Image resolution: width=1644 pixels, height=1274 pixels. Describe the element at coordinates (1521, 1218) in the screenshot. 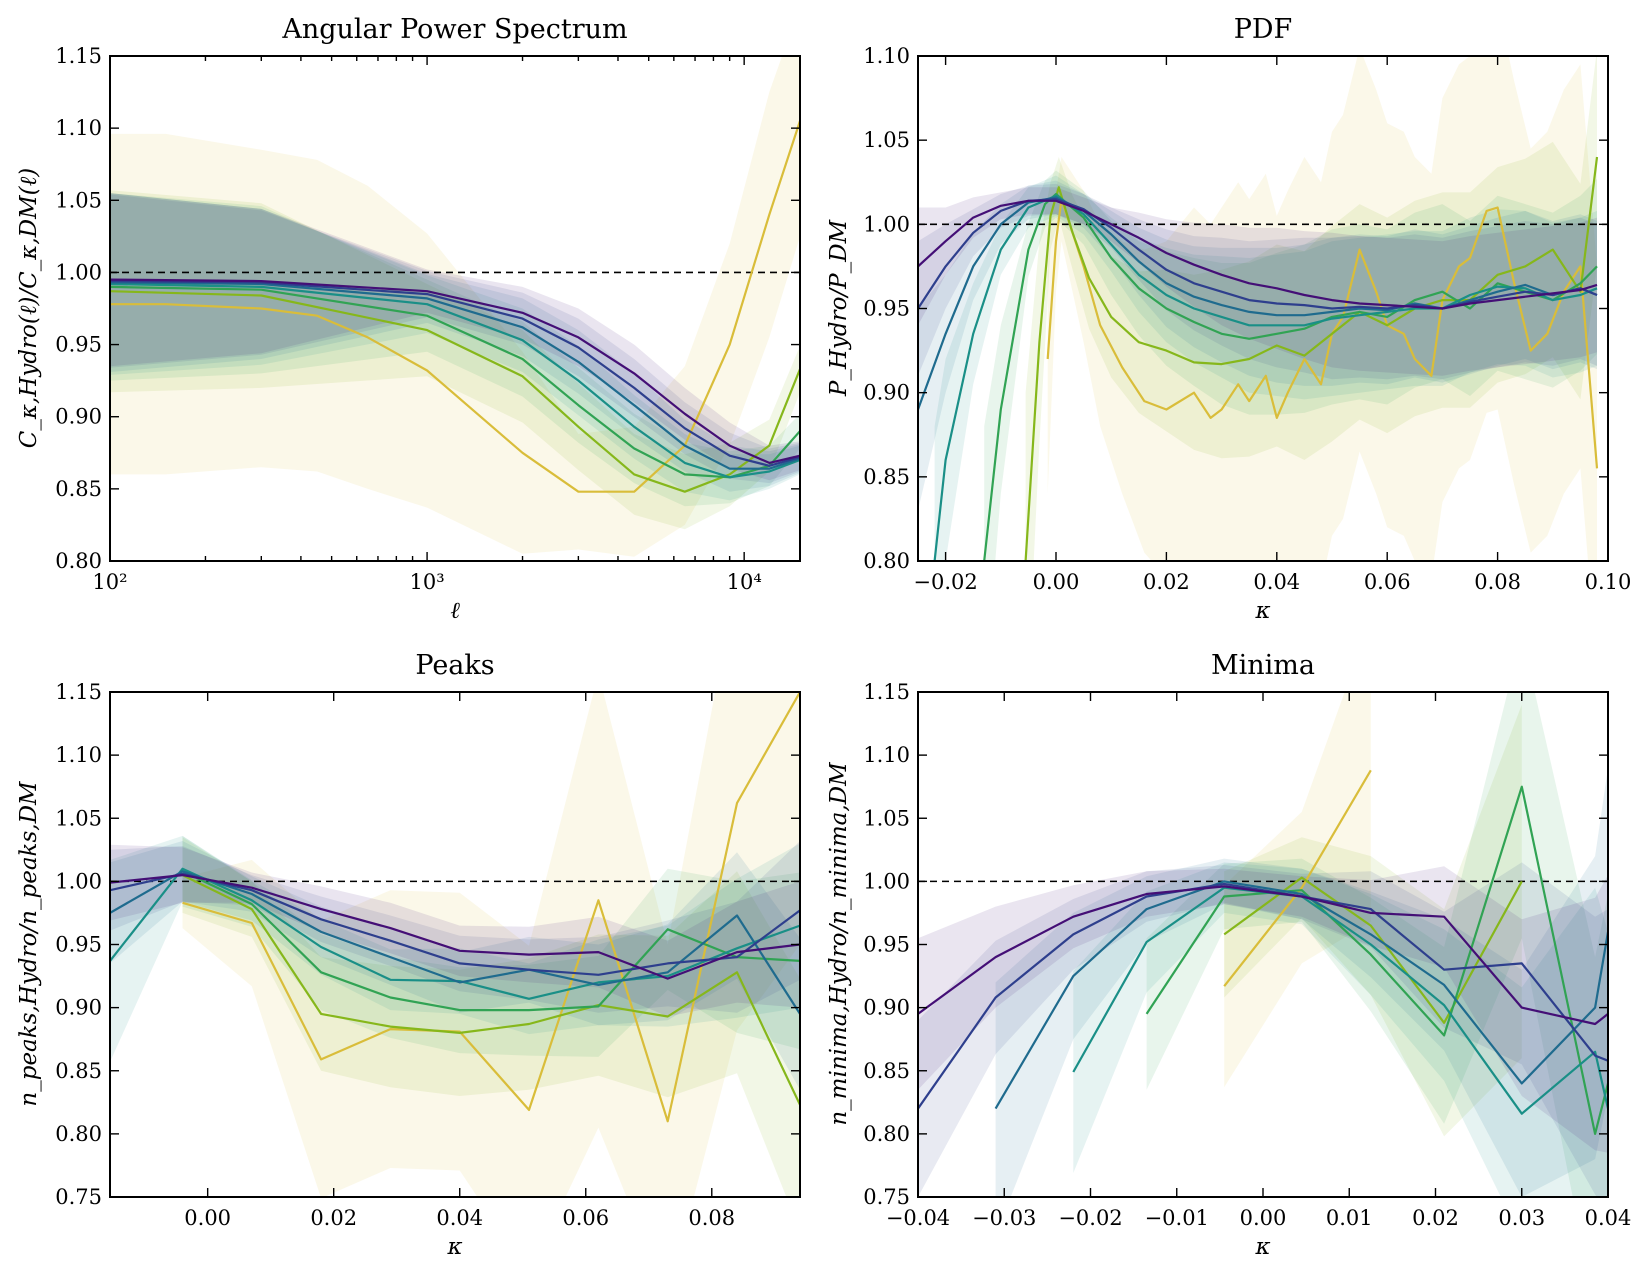

I see `x-tick-label: 0.03` at that location.